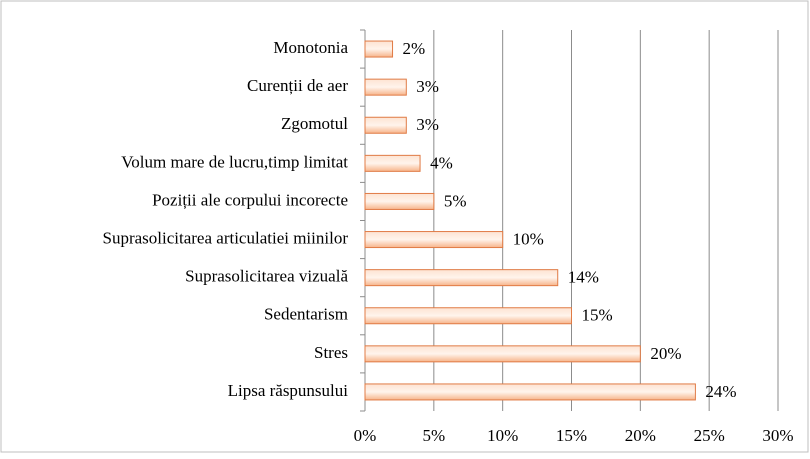 This screenshot has height=459, width=810. Describe the element at coordinates (433, 435) in the screenshot. I see `x-tick-label: 5%` at that location.